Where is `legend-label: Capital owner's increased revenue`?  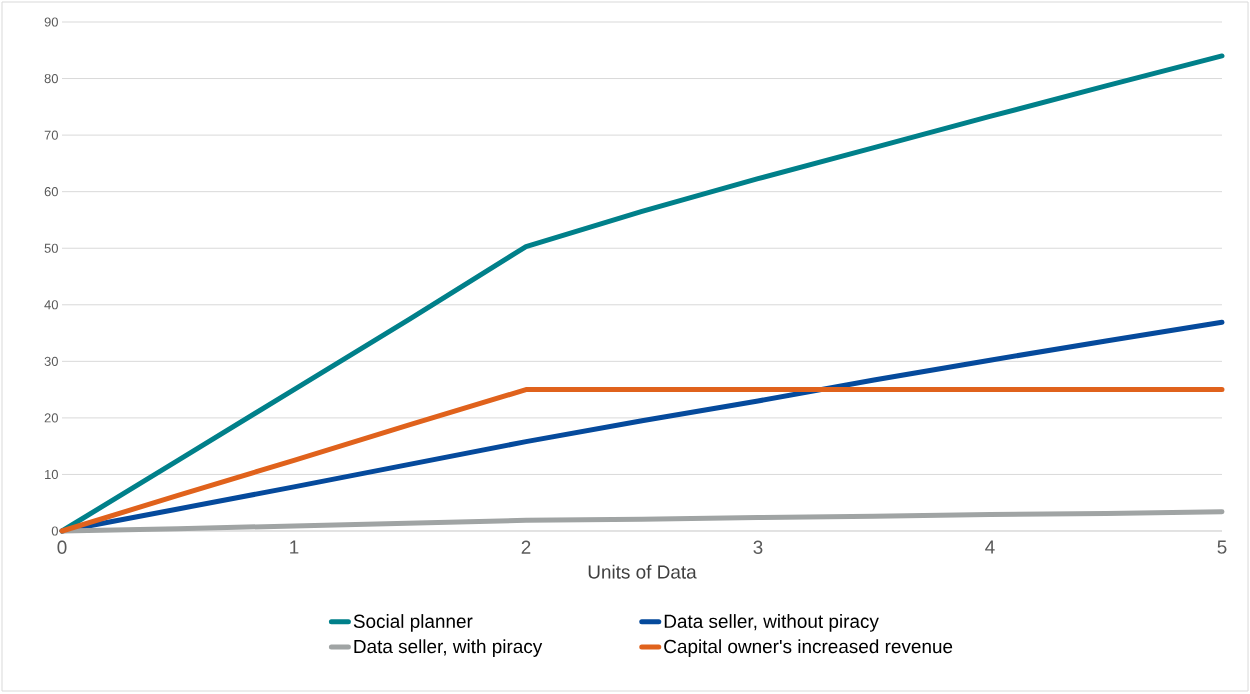
legend-label: Capital owner's increased revenue is located at coordinates (808, 648).